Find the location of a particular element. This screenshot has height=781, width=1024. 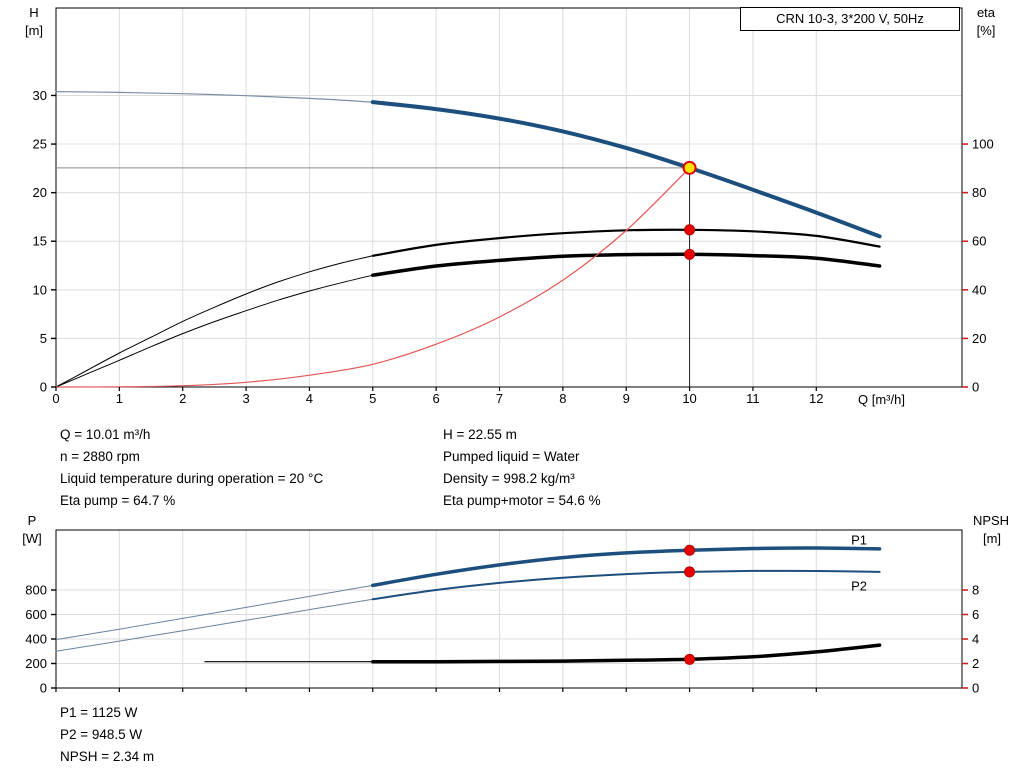

info-density: Density = 998.2 kg/m³ is located at coordinates (509, 478).